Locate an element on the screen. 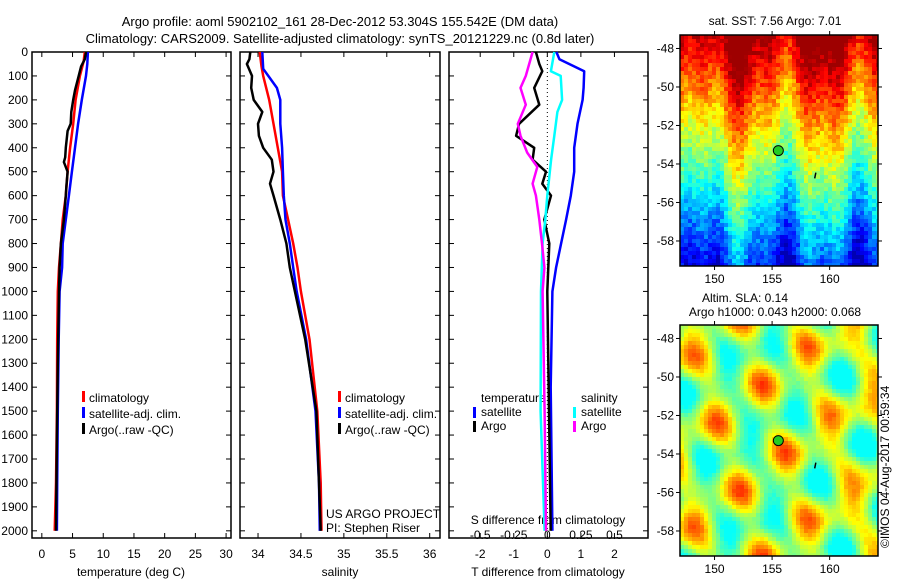 This screenshot has width=900, height=580. salinity-xtick-label: 35.5 is located at coordinates (387, 554).